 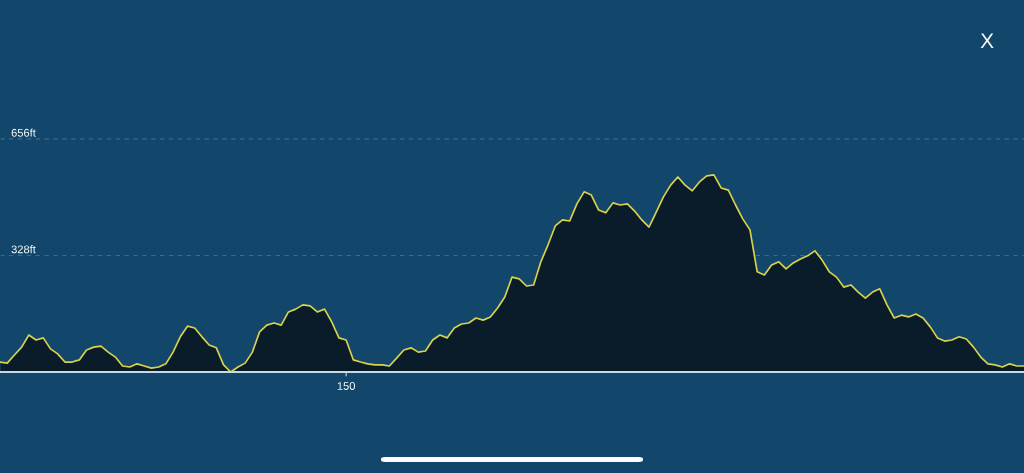 I want to click on annotation: X, so click(x=987, y=40).